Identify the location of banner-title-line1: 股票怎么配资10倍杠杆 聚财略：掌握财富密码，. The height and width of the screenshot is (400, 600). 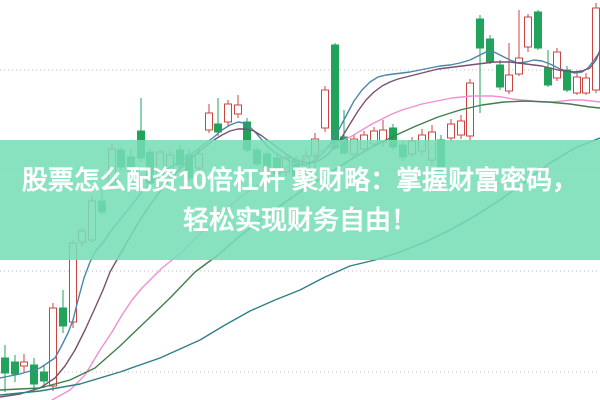
(300, 180).